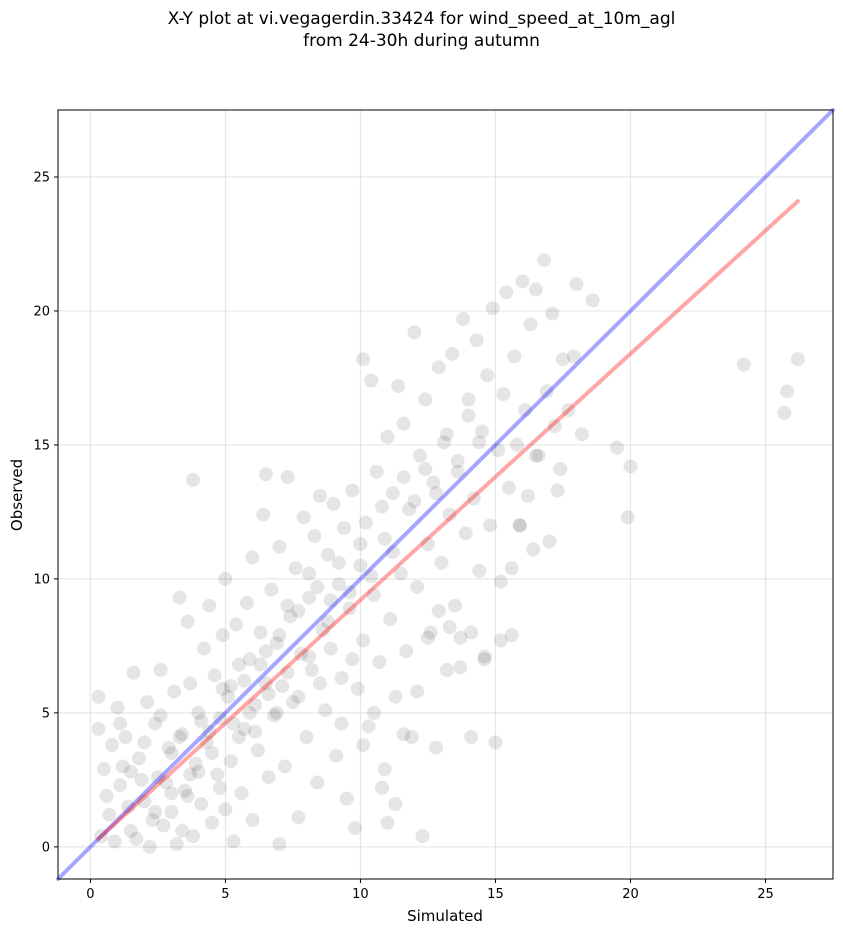 Image resolution: width=843 pixels, height=934 pixels. What do you see at coordinates (41, 445) in the screenshot?
I see `y-tick-label: 15` at bounding box center [41, 445].